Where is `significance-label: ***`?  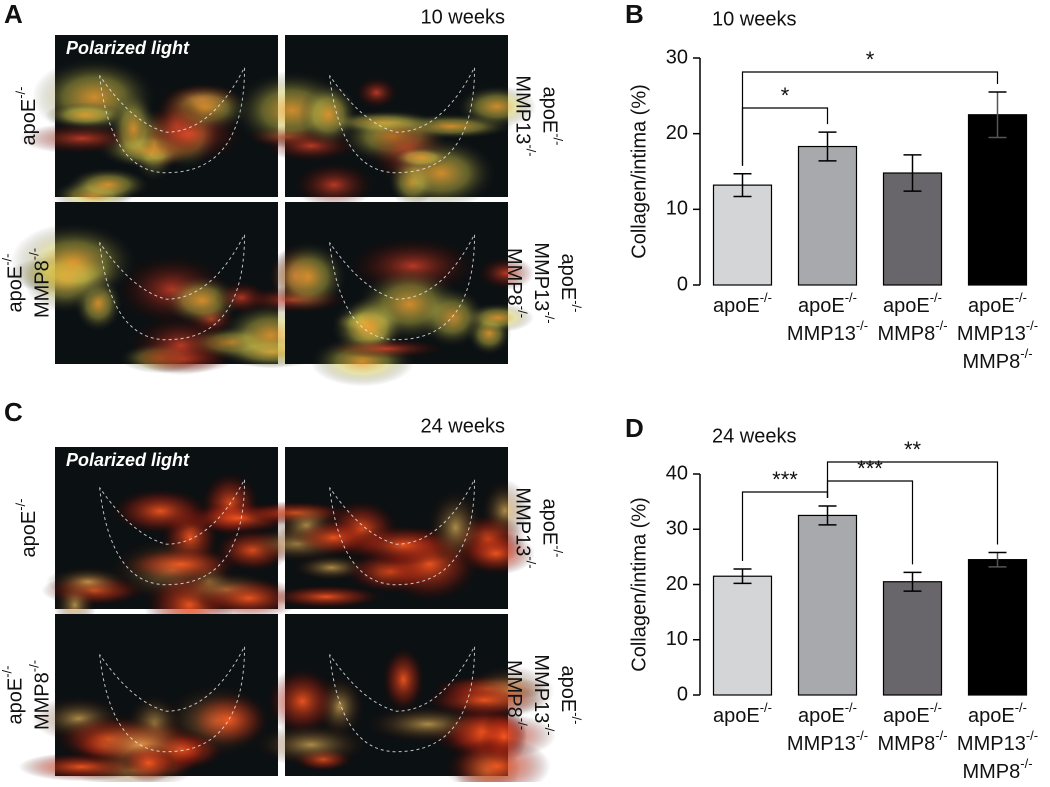
significance-label: *** is located at coordinates (870, 468).